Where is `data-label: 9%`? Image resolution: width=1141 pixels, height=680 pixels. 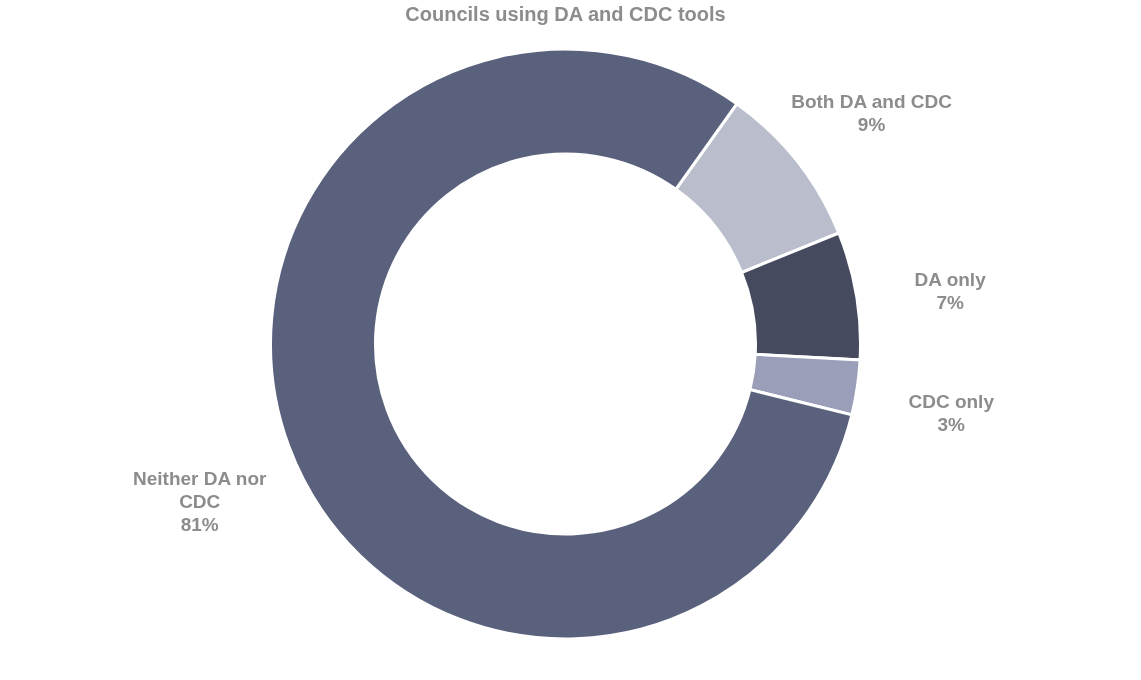 data-label: 9% is located at coordinates (871, 125).